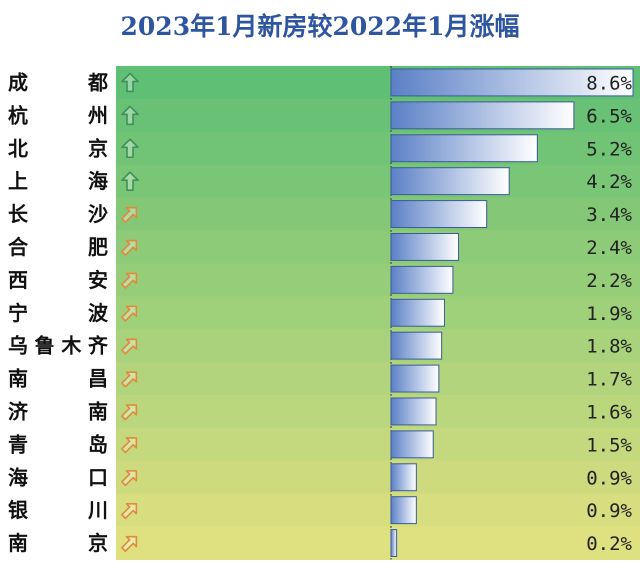 This screenshot has width=640, height=563. What do you see at coordinates (609, 149) in the screenshot?
I see `value-label: 5.2%` at bounding box center [609, 149].